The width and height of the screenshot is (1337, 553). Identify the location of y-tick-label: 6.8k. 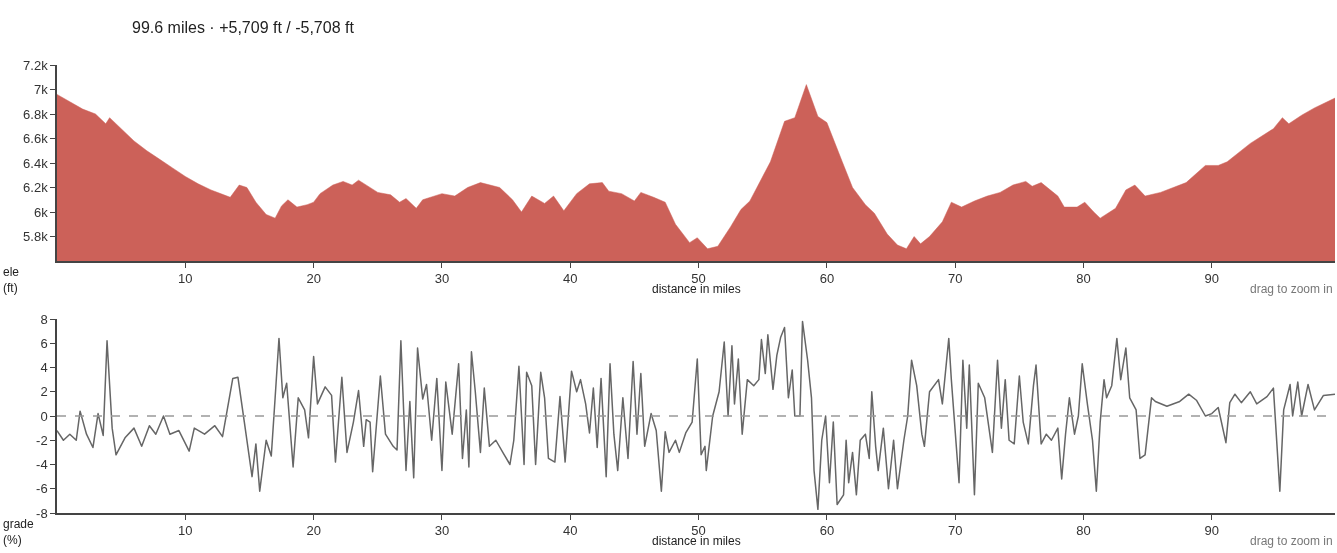
(36, 114).